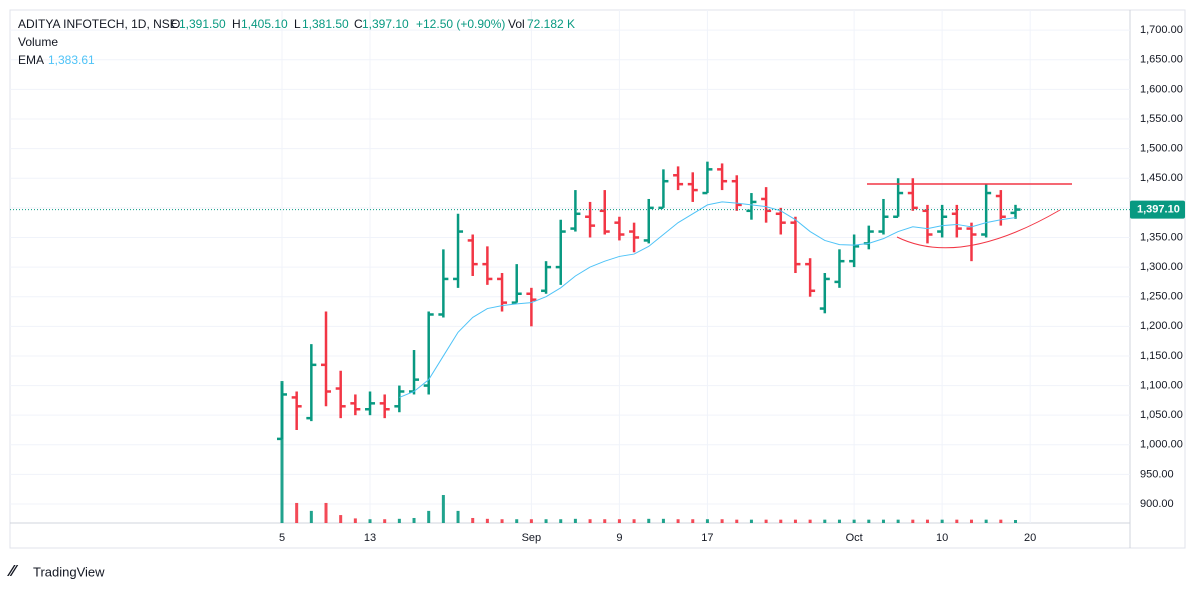  Describe the element at coordinates (236, 24) in the screenshot. I see `h-label: H` at that location.